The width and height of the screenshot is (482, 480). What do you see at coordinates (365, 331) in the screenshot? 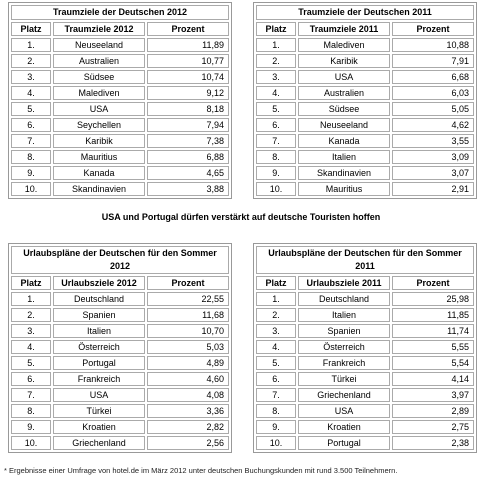
I see `table-row: 3. Spanien 11,74` at bounding box center [365, 331].